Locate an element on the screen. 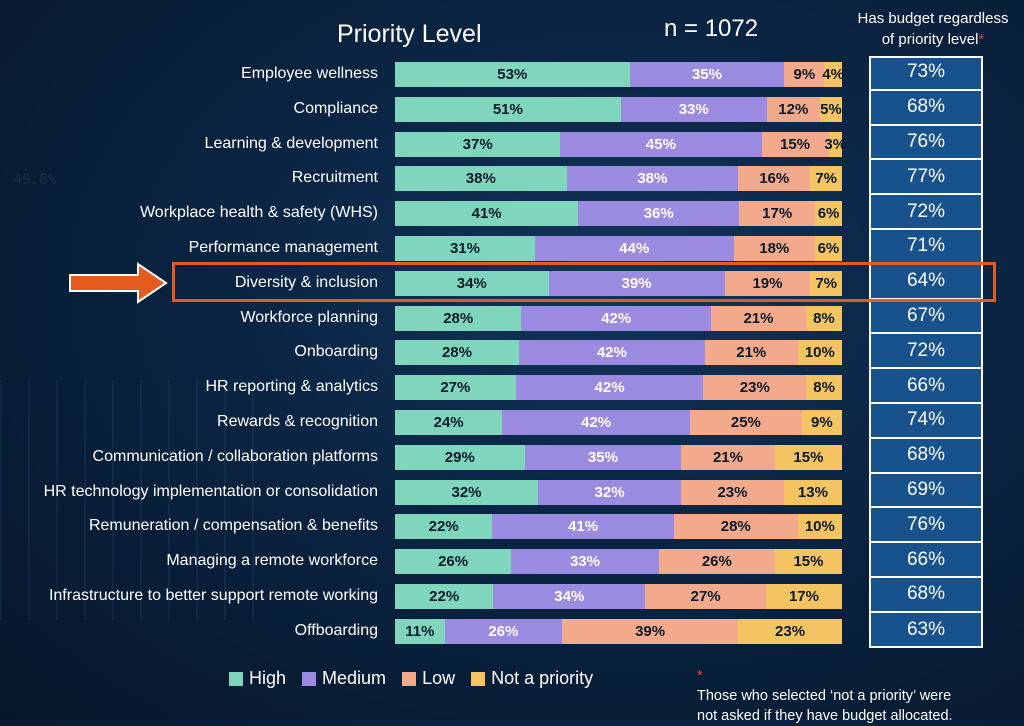 The width and height of the screenshot is (1024, 726). bar-row: 37% 45% 15% 3% is located at coordinates (620, 144).